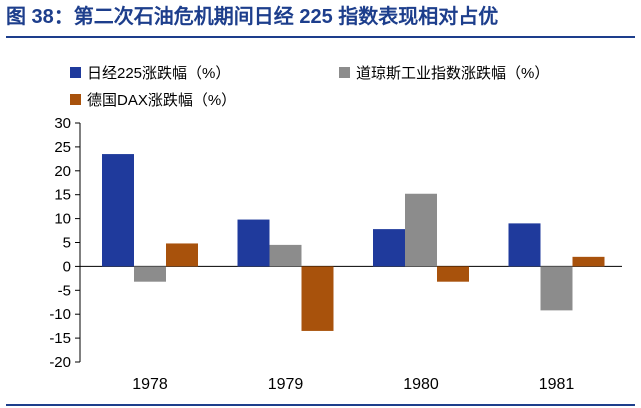 The width and height of the screenshot is (641, 408). Describe the element at coordinates (64, 290) in the screenshot. I see `y-tick-label: -5` at that location.